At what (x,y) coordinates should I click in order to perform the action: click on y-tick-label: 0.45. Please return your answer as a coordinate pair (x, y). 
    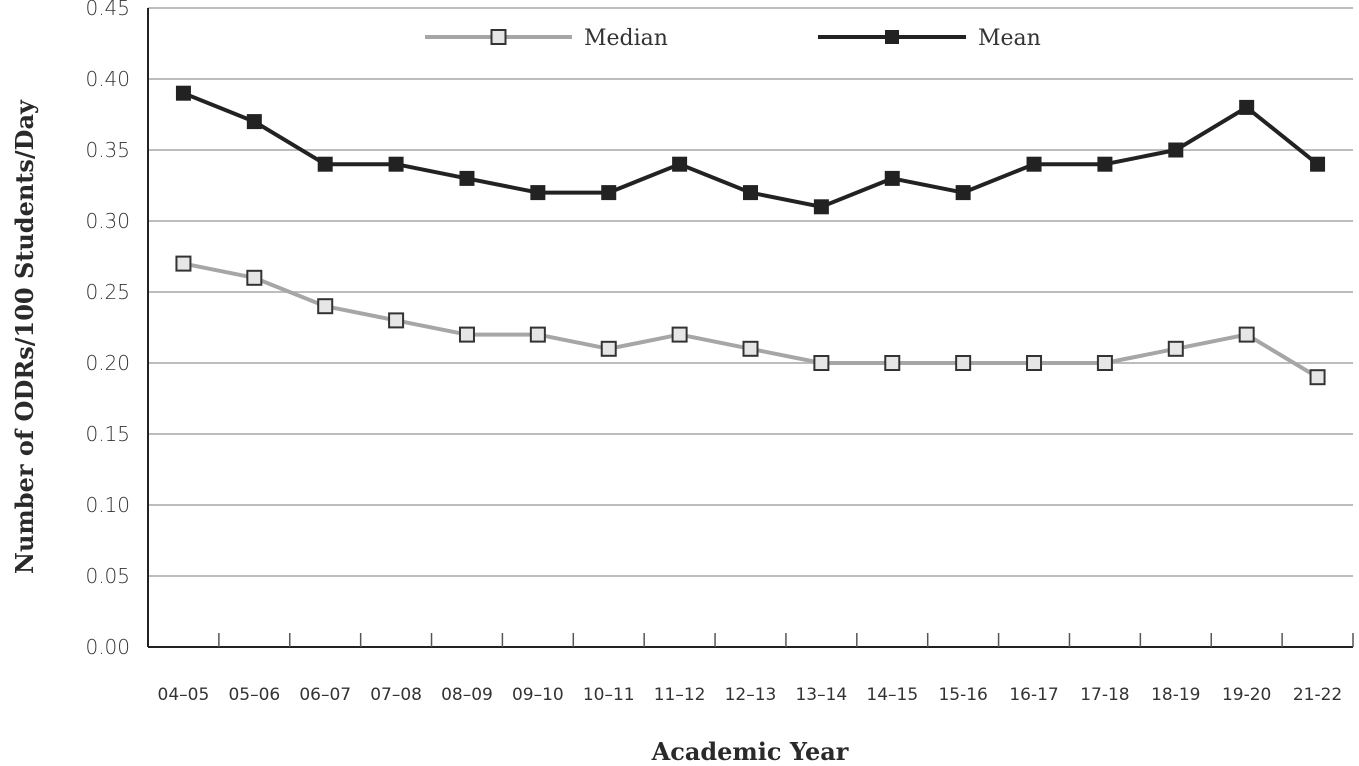
    Looking at the image, I should click on (107, 10).